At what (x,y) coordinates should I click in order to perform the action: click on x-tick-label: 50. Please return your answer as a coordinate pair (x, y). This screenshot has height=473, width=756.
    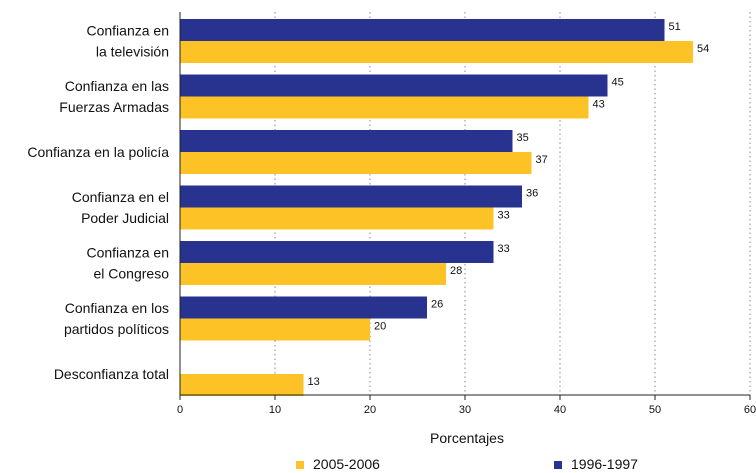
    Looking at the image, I should click on (655, 410).